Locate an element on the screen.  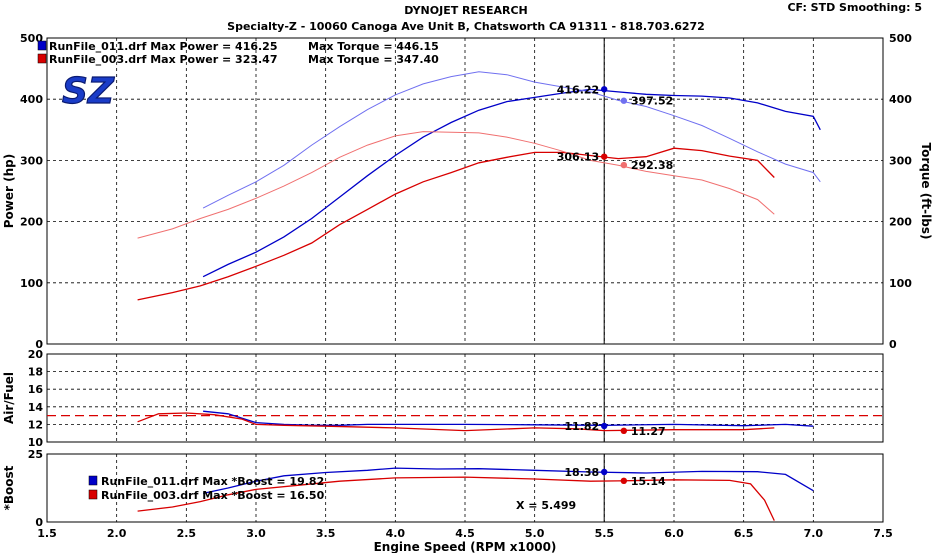
x-tick-label: 3.5 is located at coordinates (326, 533).